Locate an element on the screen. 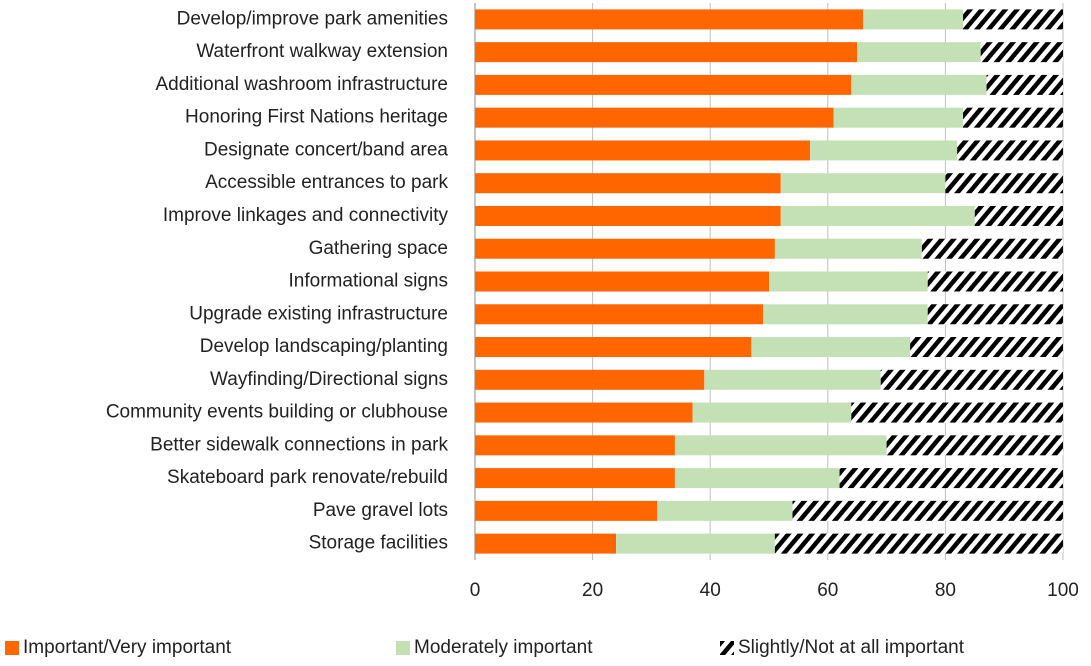 This screenshot has width=1091, height=666. y-tick-label: Designate concert/band area is located at coordinates (326, 149).